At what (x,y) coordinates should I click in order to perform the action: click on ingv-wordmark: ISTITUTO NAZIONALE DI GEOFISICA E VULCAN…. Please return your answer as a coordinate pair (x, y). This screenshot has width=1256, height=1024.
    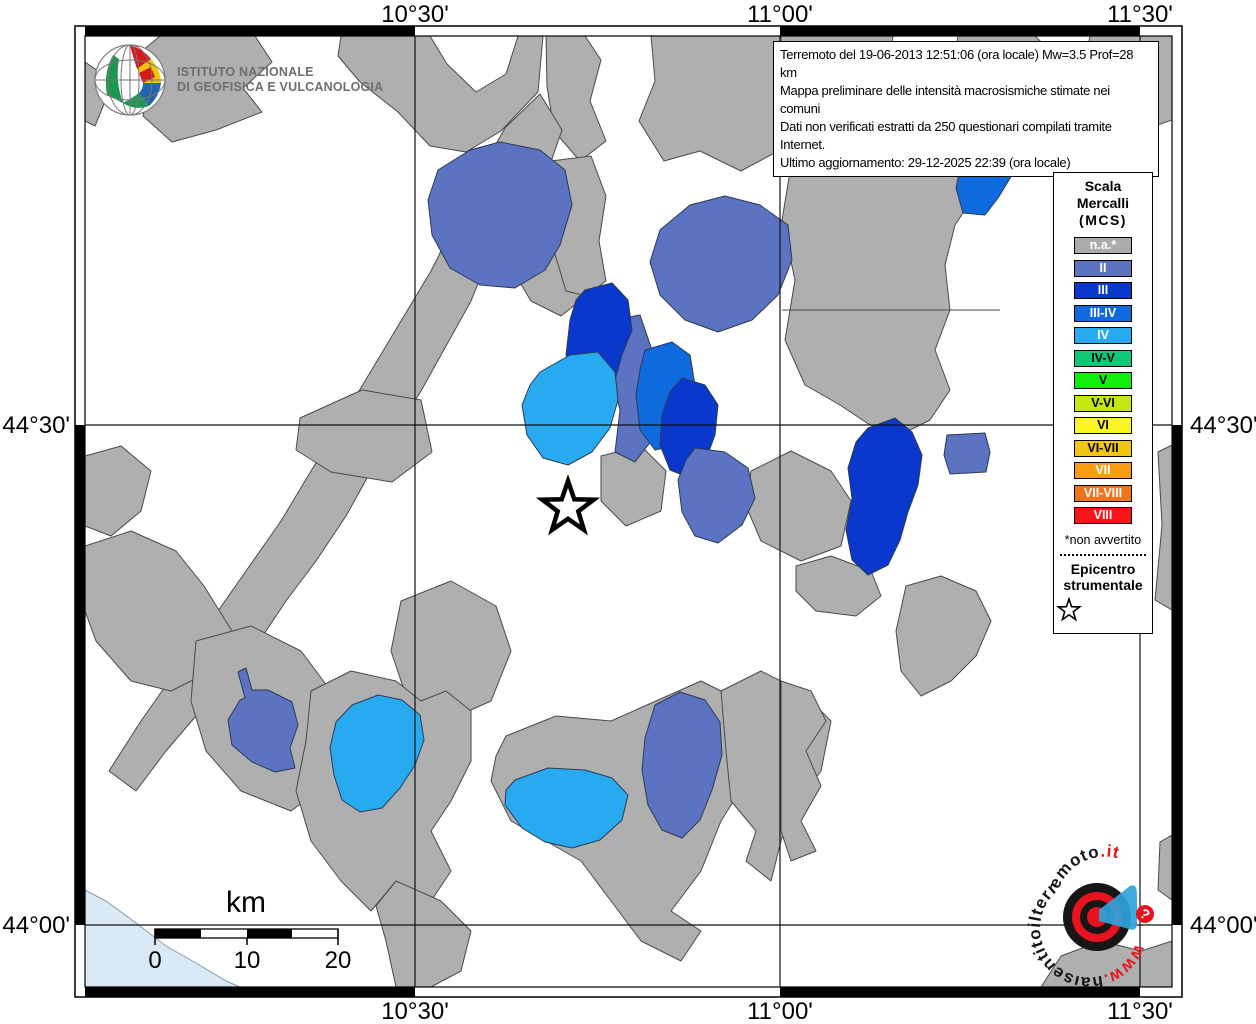
    Looking at the image, I should click on (280, 79).